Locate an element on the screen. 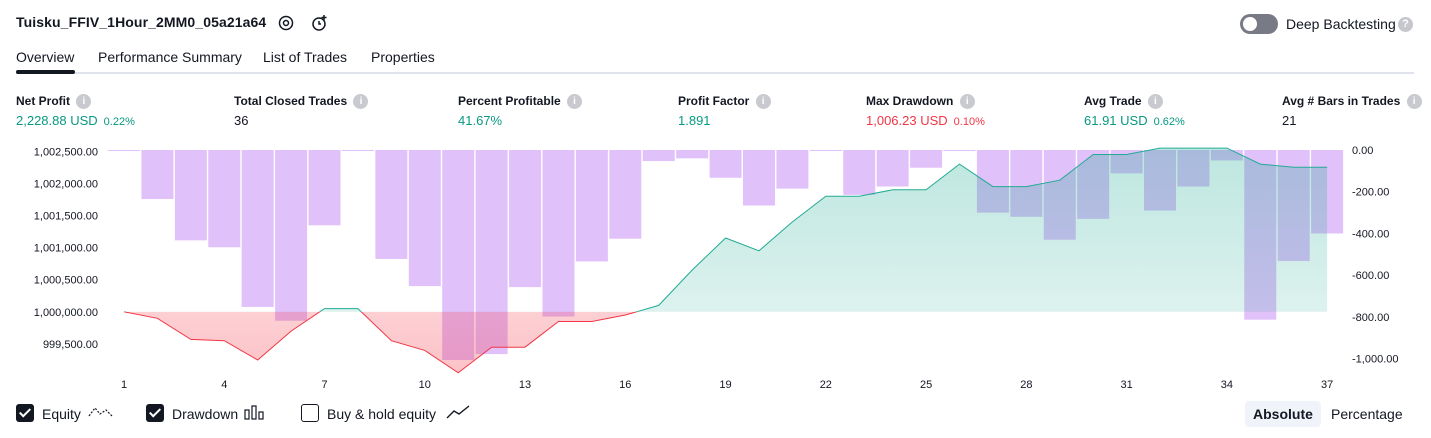 This screenshot has height=438, width=1431. metric-percent-profitable-label: Percent Profitable i is located at coordinates (520, 102).